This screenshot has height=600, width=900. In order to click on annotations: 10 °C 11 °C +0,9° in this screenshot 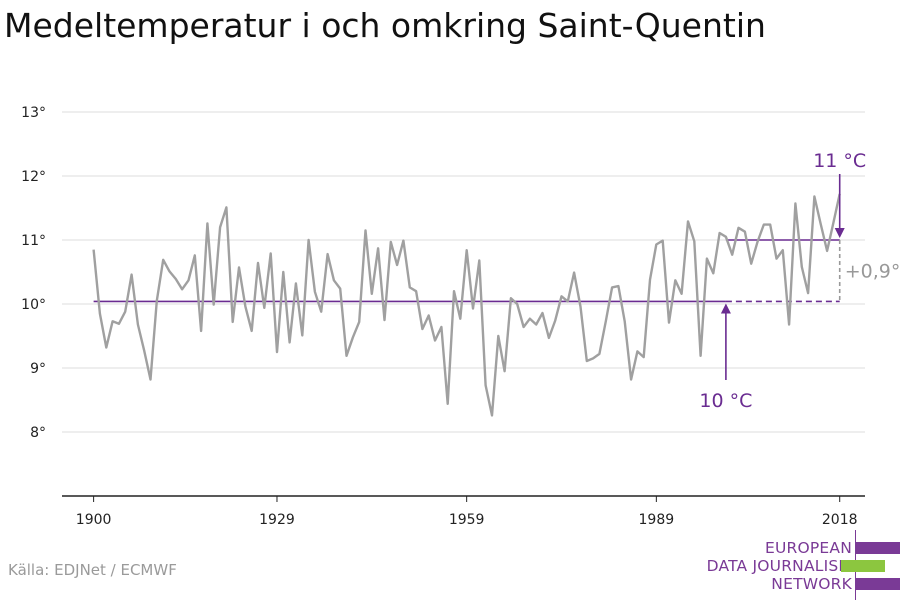, I will do `click(799, 281)`.